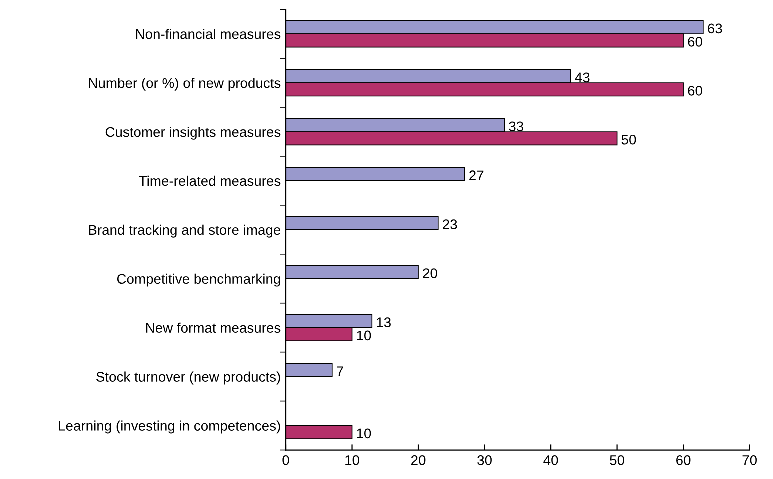  I want to click on data-label: 13, so click(384, 323).